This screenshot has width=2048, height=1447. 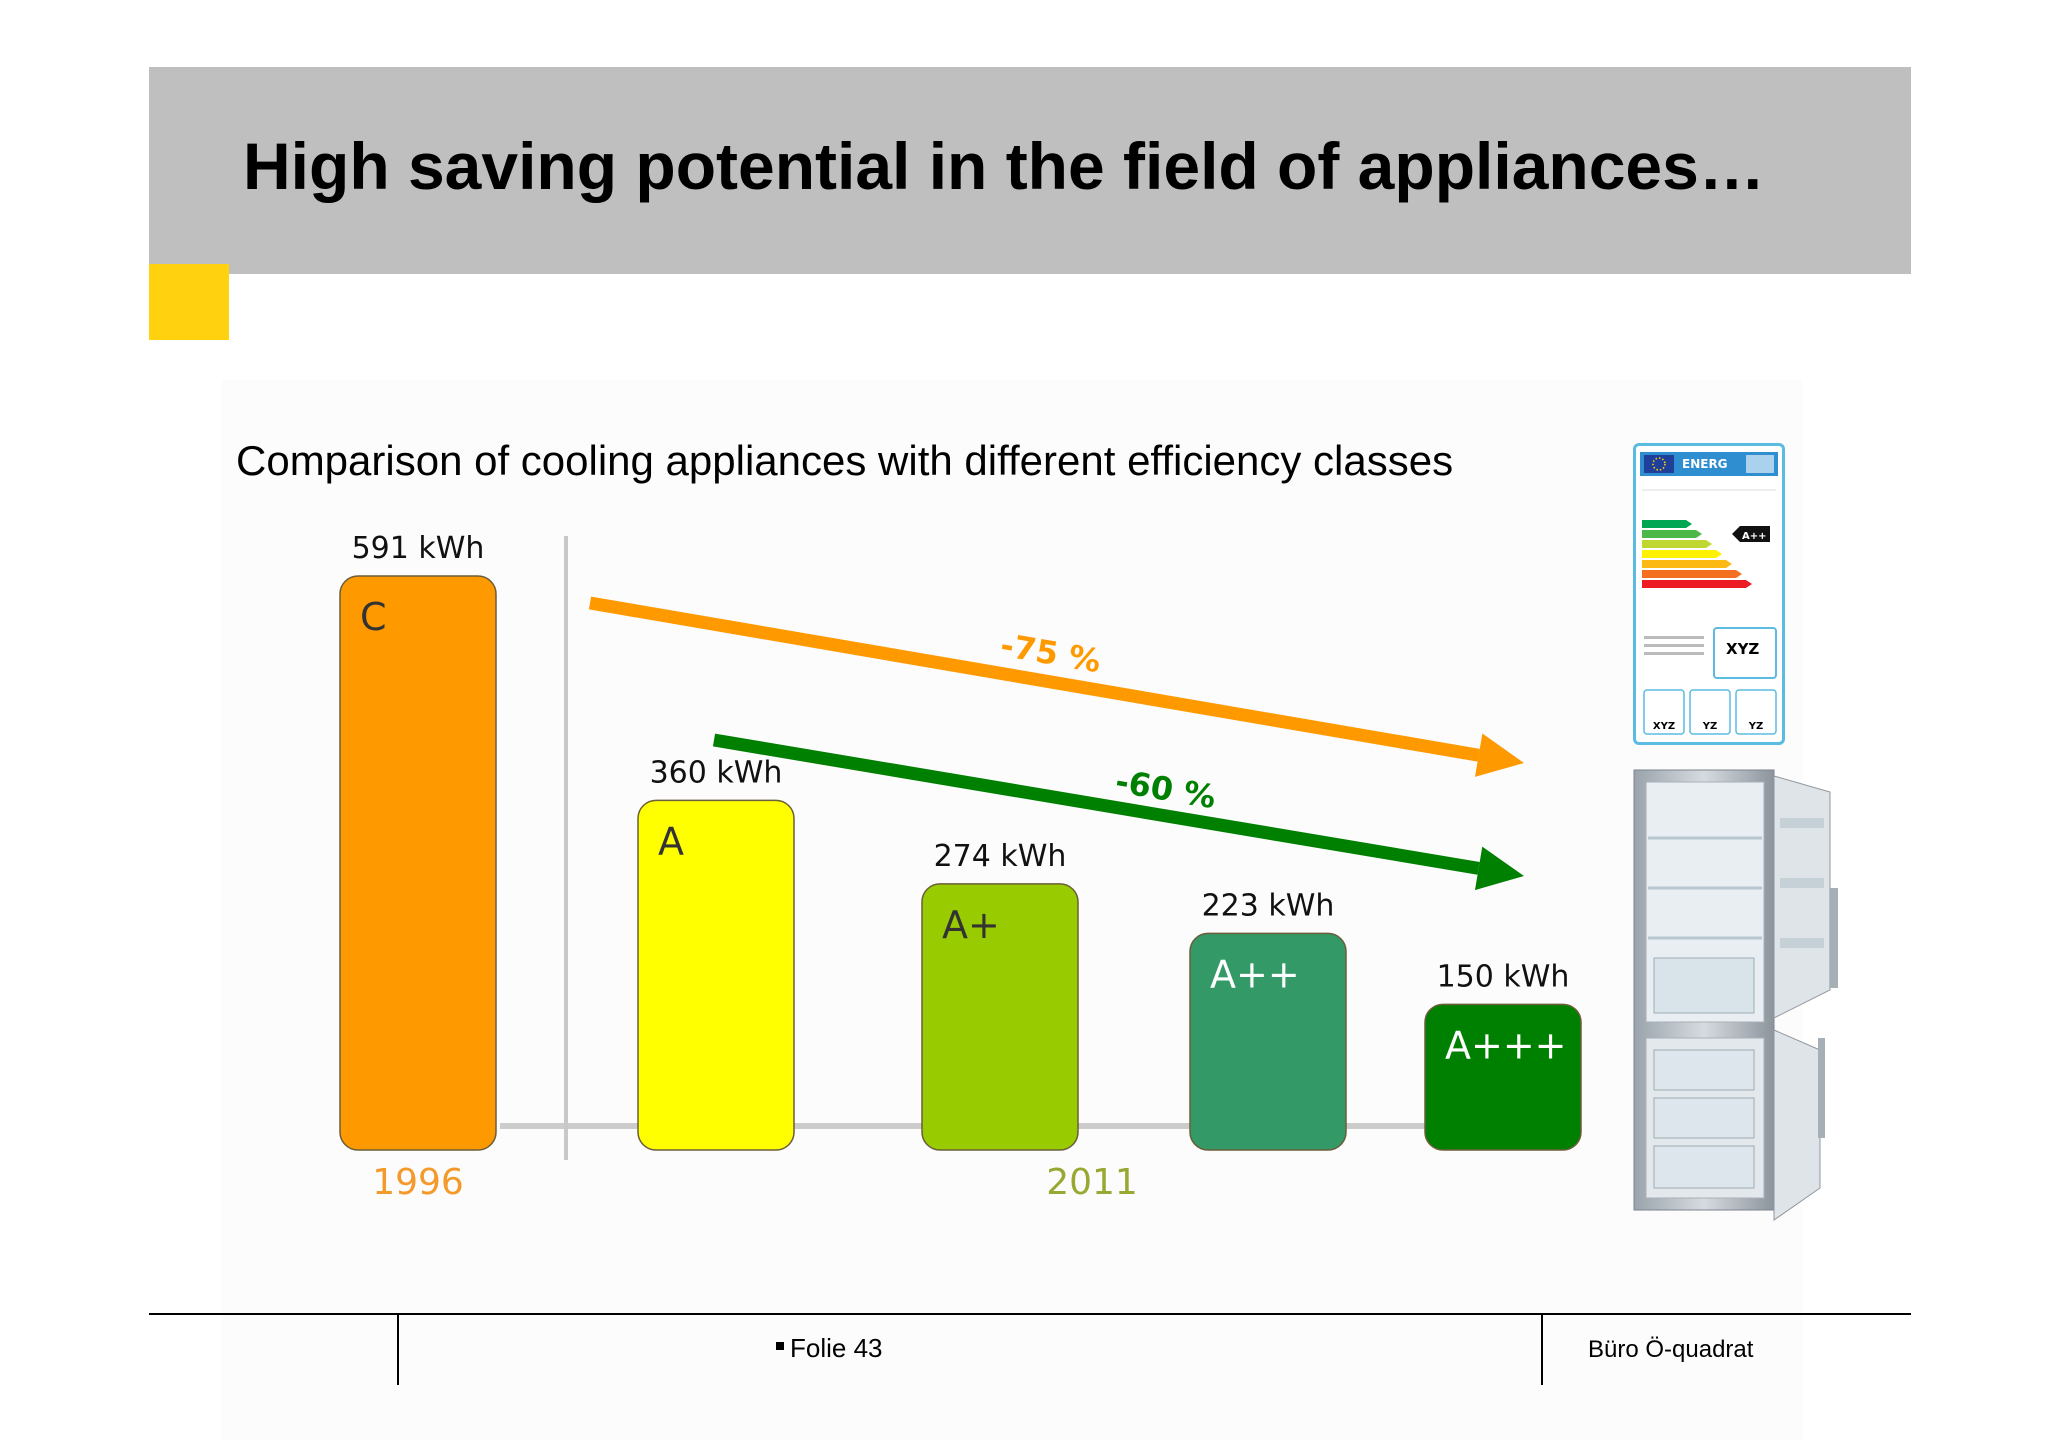 What do you see at coordinates (1268, 905) in the screenshot?
I see `bar-value-label: 223 kWh` at bounding box center [1268, 905].